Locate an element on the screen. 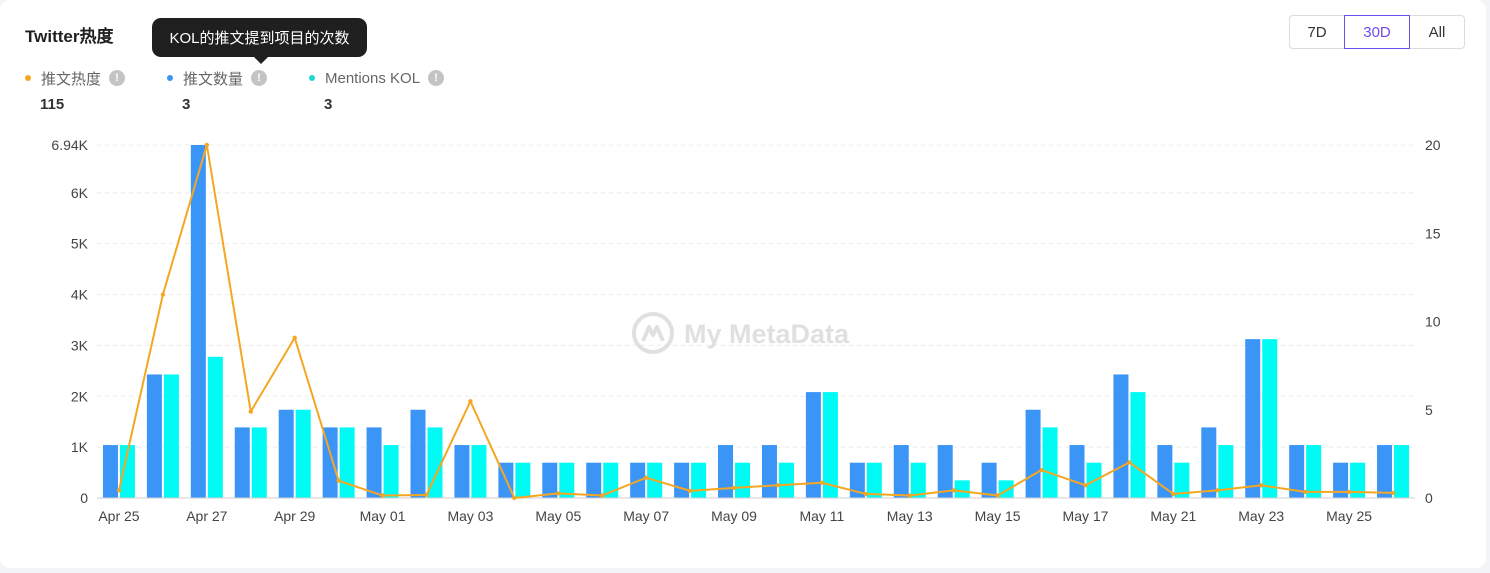 Image resolution: width=1490 pixels, height=573 pixels. x-tick-label: May 03 is located at coordinates (470, 516).